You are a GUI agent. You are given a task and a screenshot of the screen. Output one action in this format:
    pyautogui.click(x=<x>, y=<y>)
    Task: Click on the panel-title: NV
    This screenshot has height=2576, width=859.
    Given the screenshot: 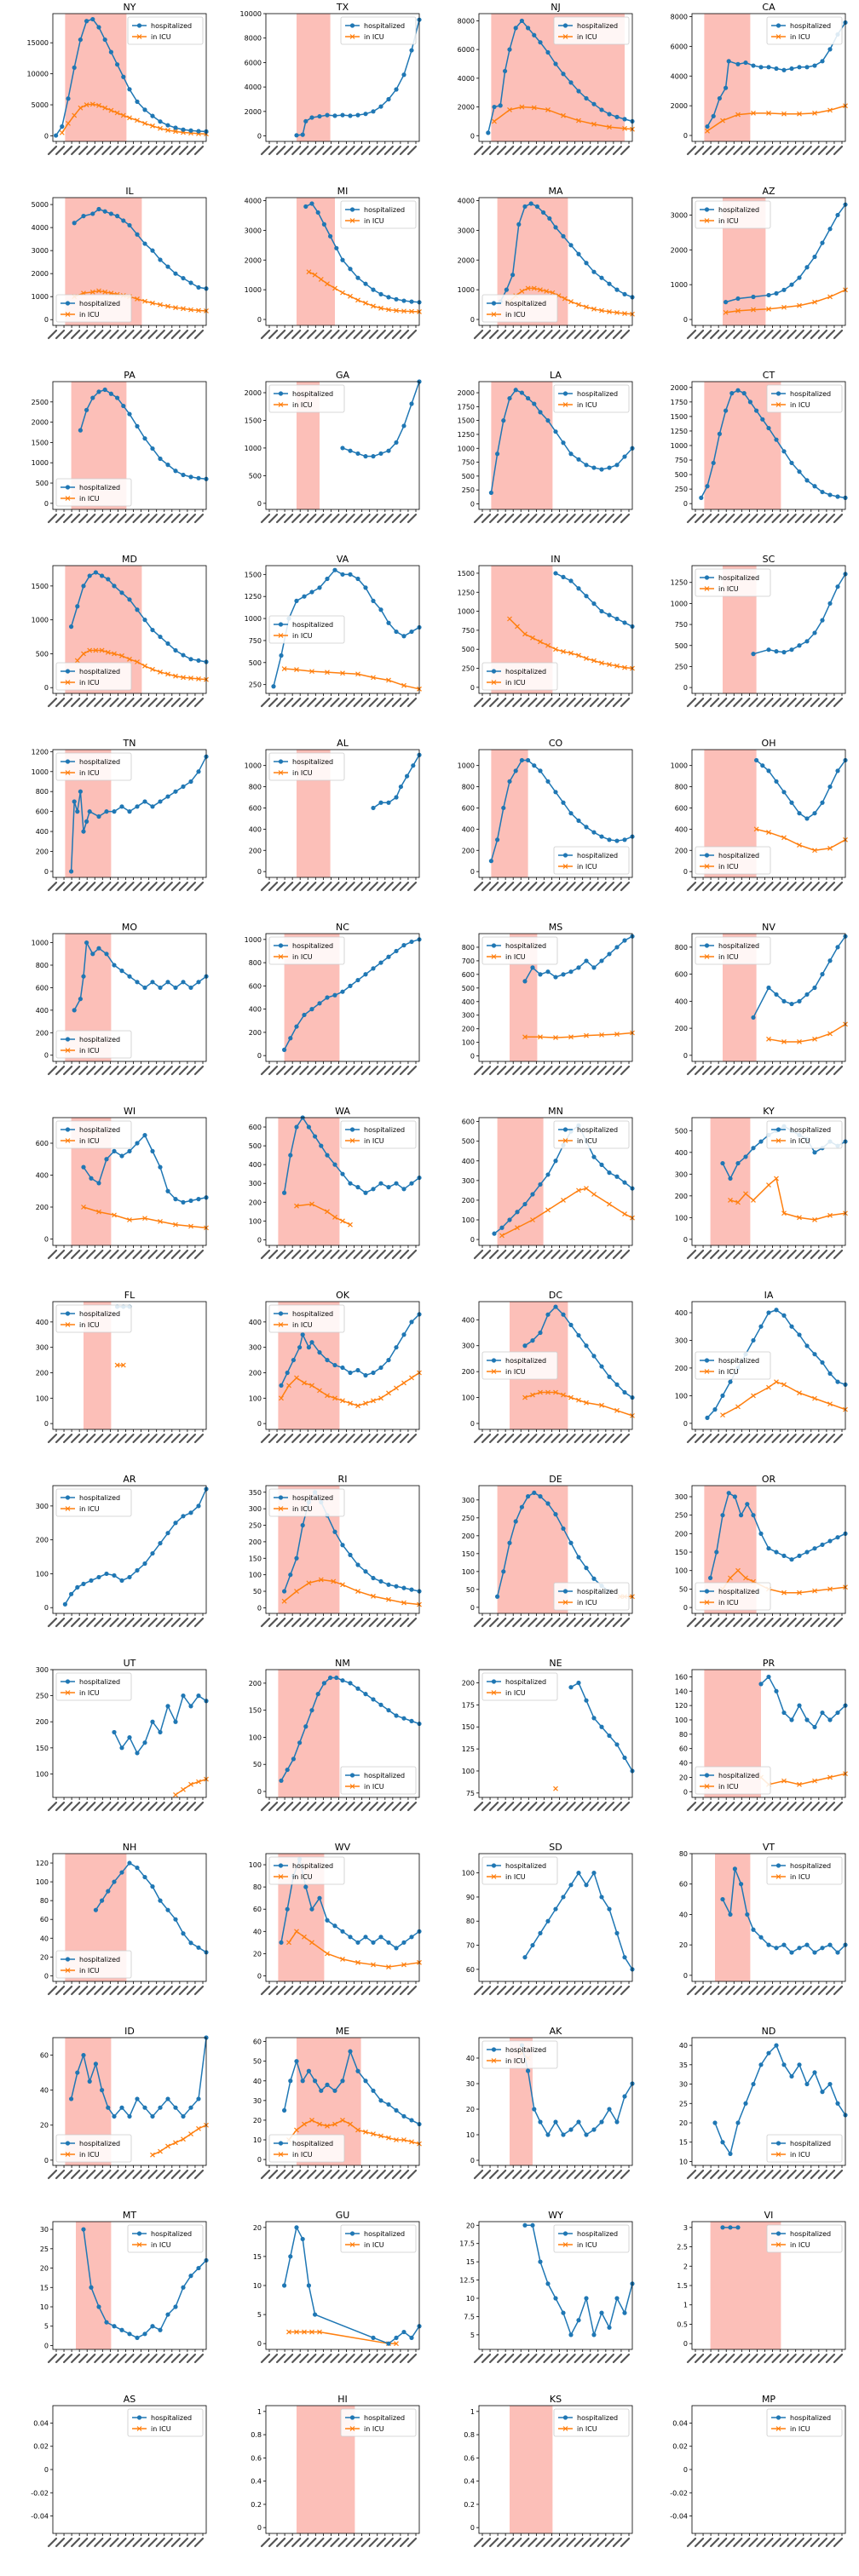 What is the action you would take?
    pyautogui.click(x=768, y=927)
    